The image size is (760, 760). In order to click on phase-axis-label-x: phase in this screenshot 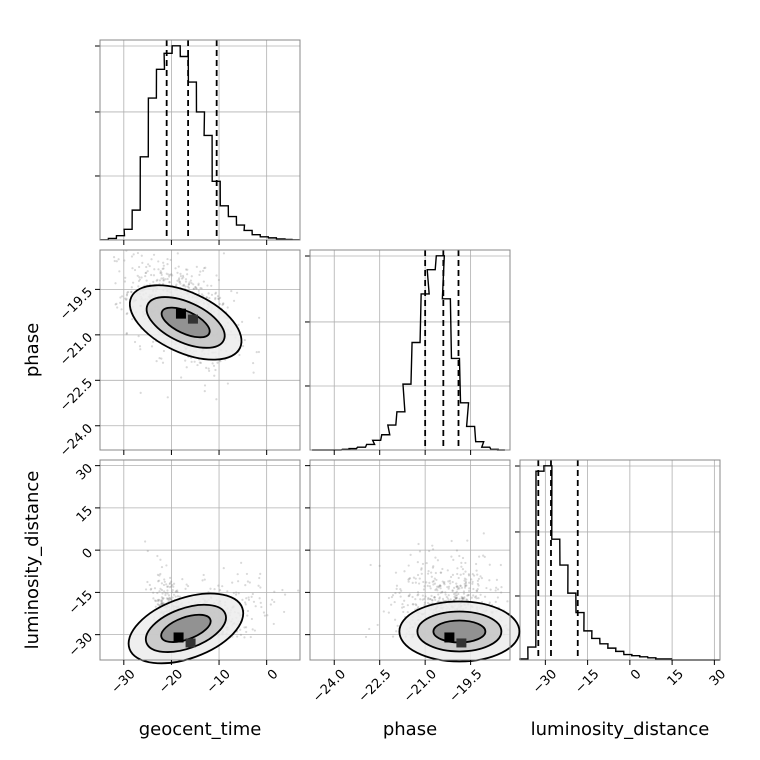, I will do `click(410, 729)`.